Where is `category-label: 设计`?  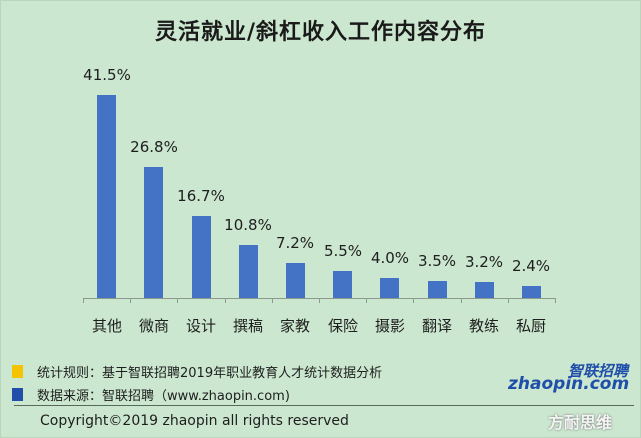
category-label: 设计 is located at coordinates (200, 326).